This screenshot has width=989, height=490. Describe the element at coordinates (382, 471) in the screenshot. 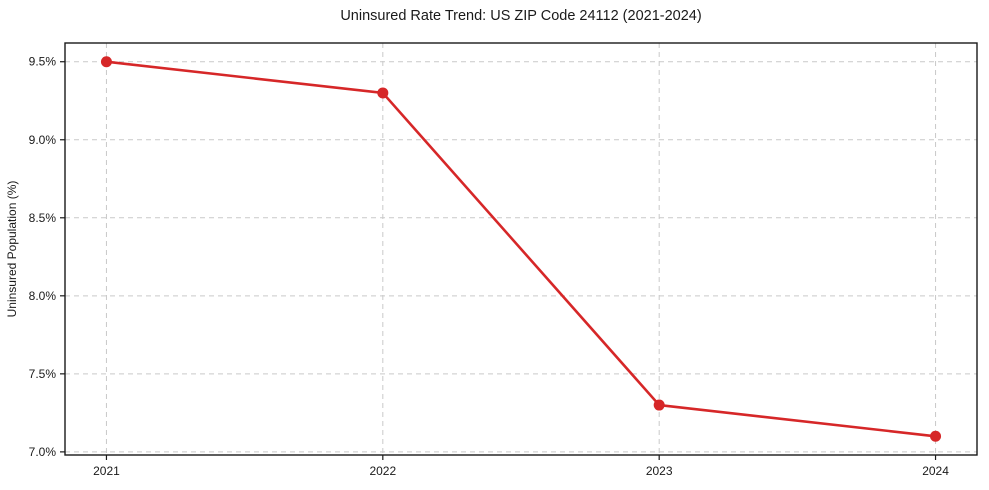

I see `x-tick-label: 2022` at that location.